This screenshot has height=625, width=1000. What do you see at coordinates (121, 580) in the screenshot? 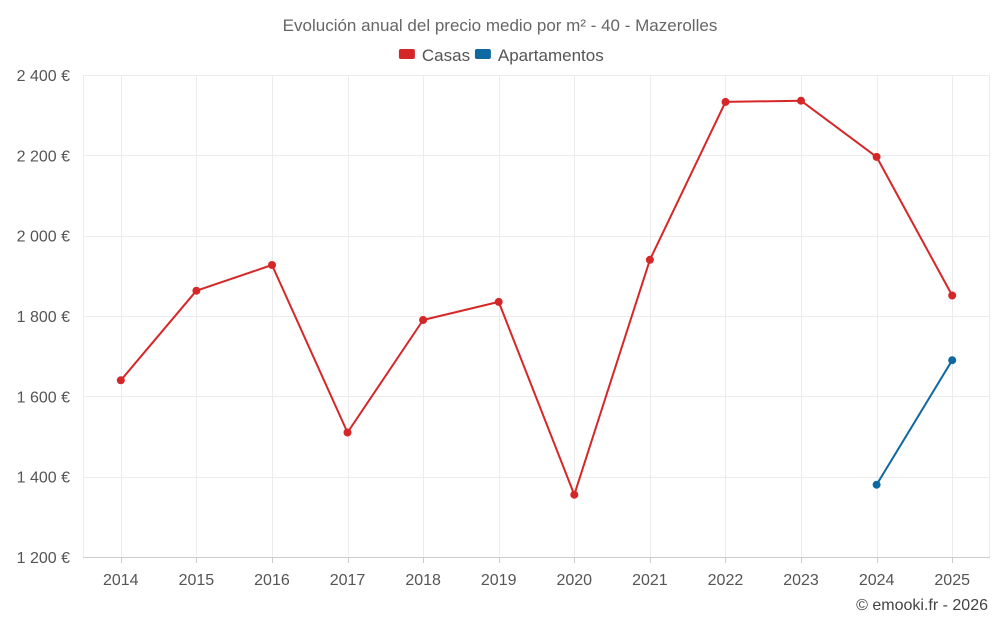
I see `x-tick-label: 2014` at bounding box center [121, 580].